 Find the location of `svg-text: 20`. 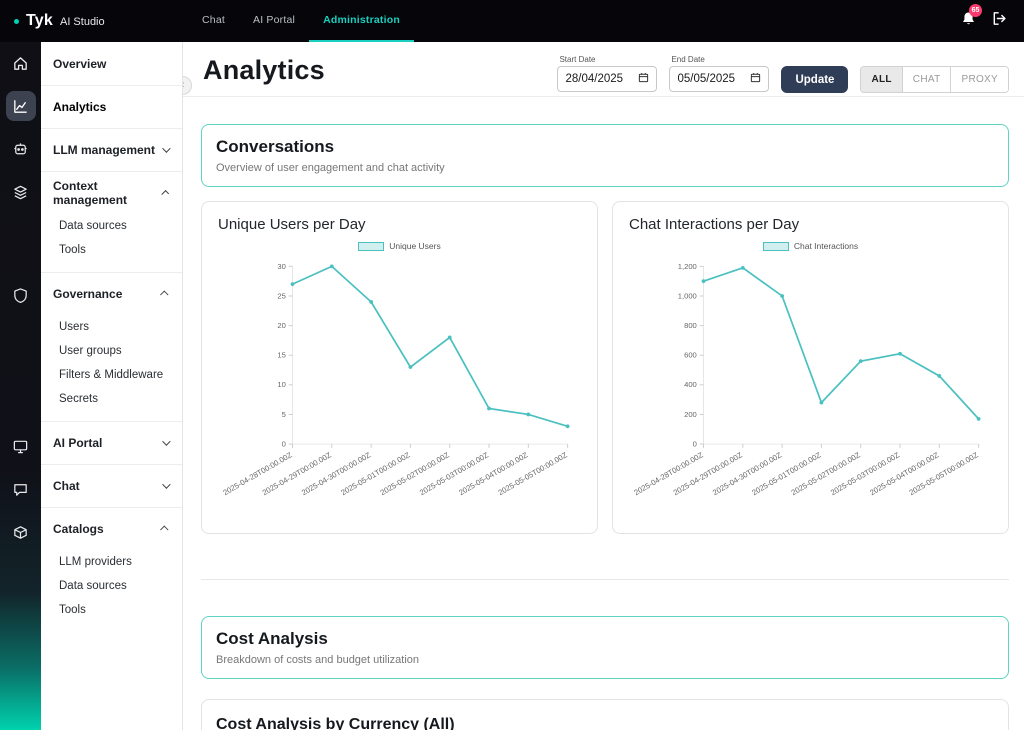

svg-text: 20 is located at coordinates (281, 325).